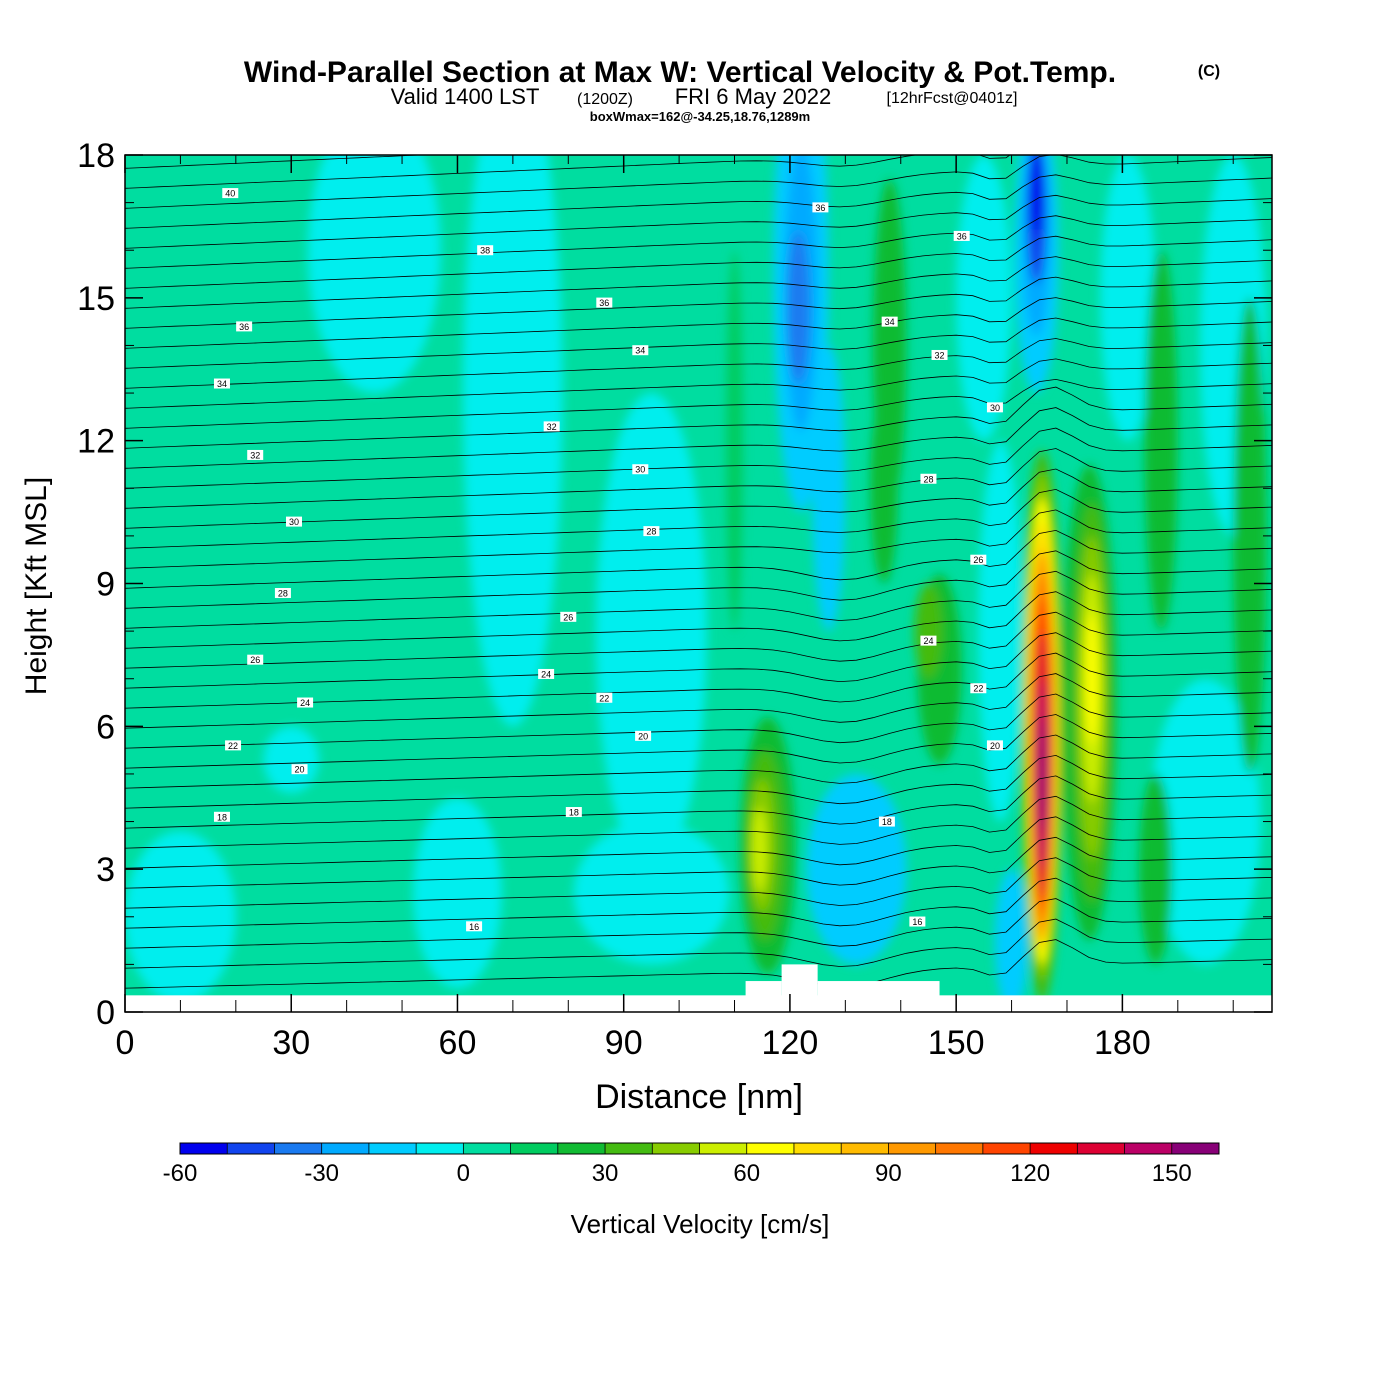  Describe the element at coordinates (624, 1043) in the screenshot. I see `x-tick-label: 90` at that location.